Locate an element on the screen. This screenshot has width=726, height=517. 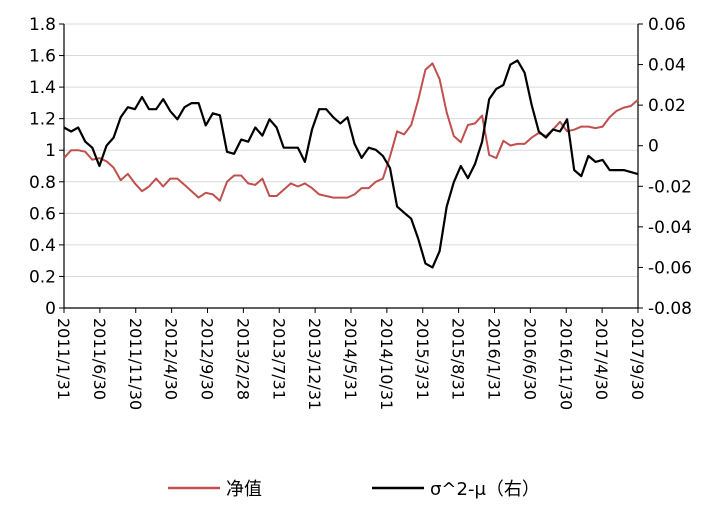
right-tick-label: 0.02 is located at coordinates (667, 106).